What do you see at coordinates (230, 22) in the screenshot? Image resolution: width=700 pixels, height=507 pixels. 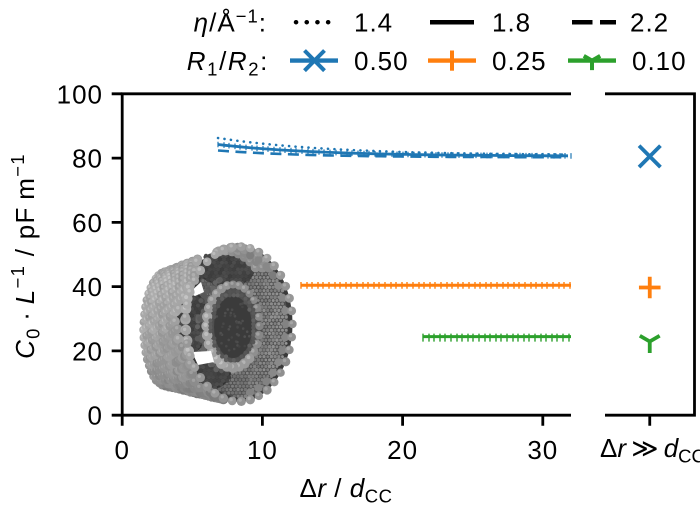 I see `svg-text: η/Å−1:` at bounding box center [230, 22].